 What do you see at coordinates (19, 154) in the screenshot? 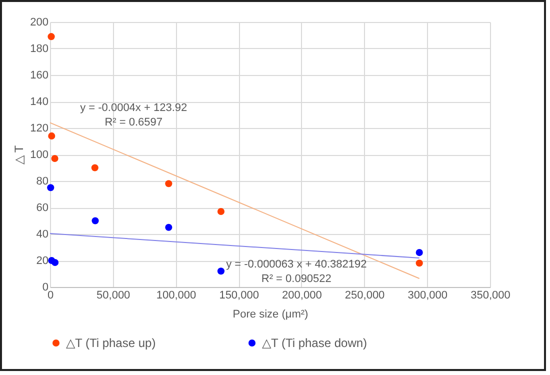
I see `y-axis-title: △ T` at bounding box center [19, 154].